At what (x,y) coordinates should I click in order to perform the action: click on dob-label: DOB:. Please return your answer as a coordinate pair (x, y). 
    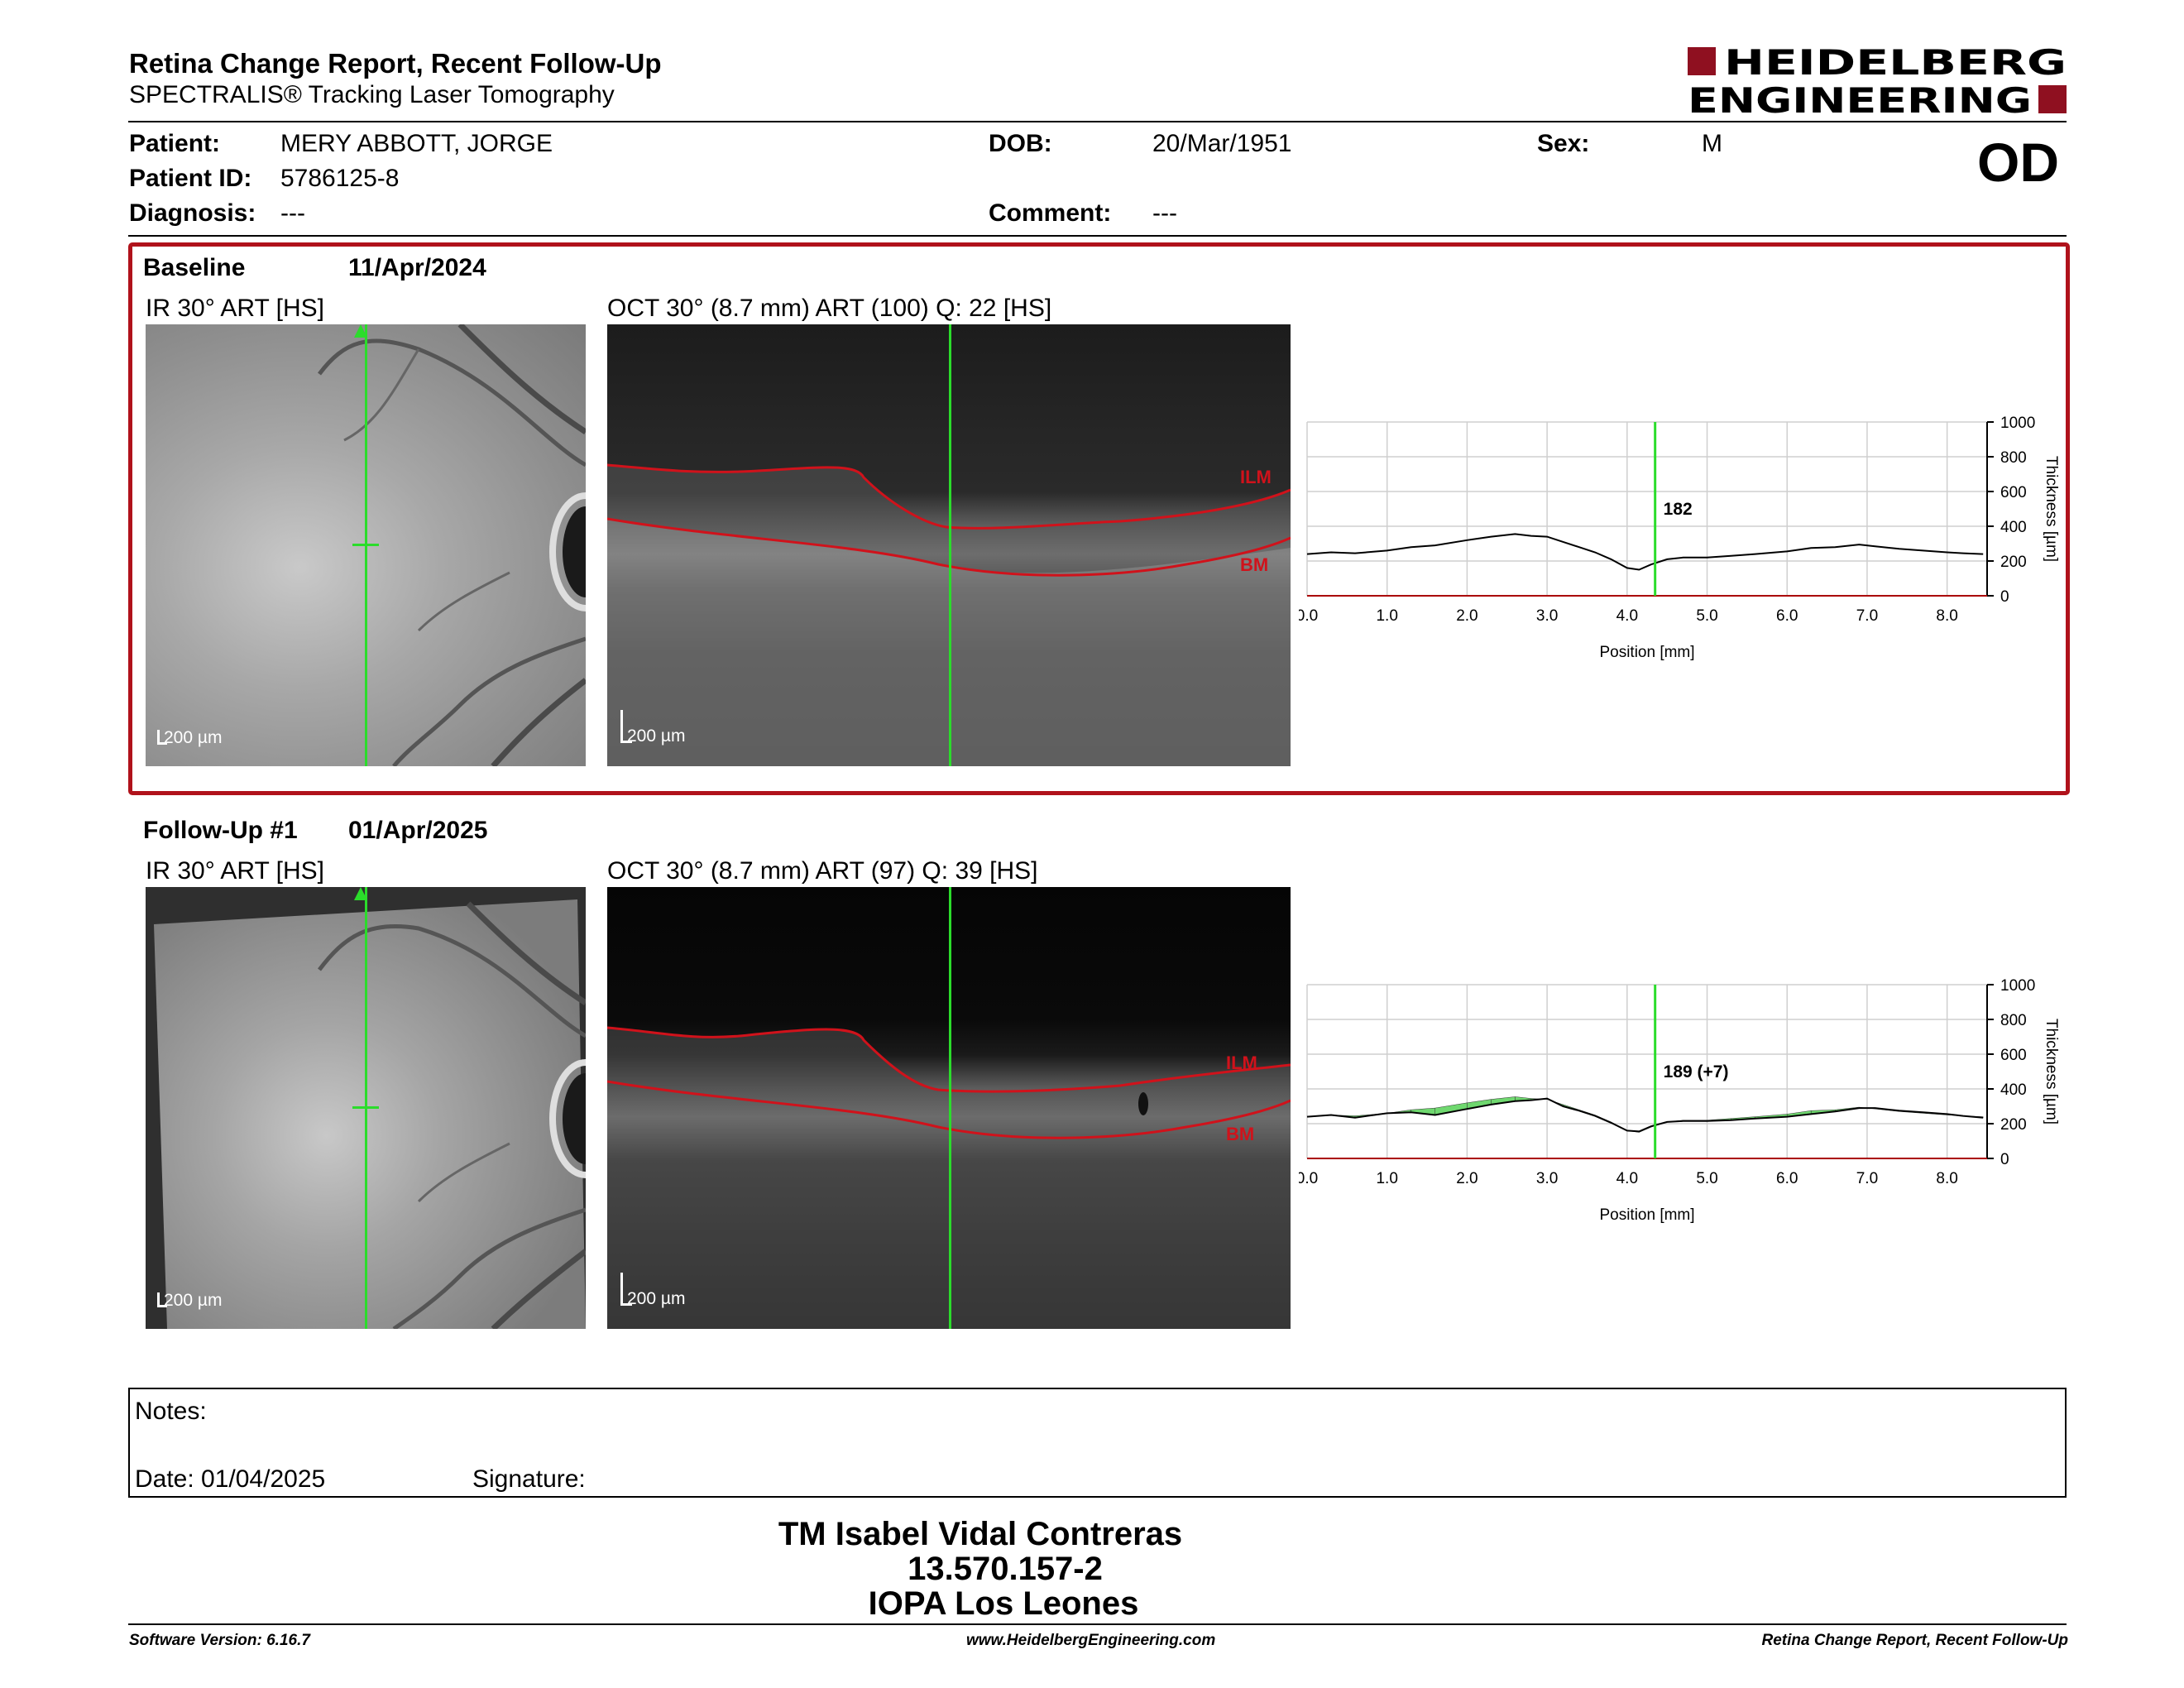
    Looking at the image, I should click on (1020, 143).